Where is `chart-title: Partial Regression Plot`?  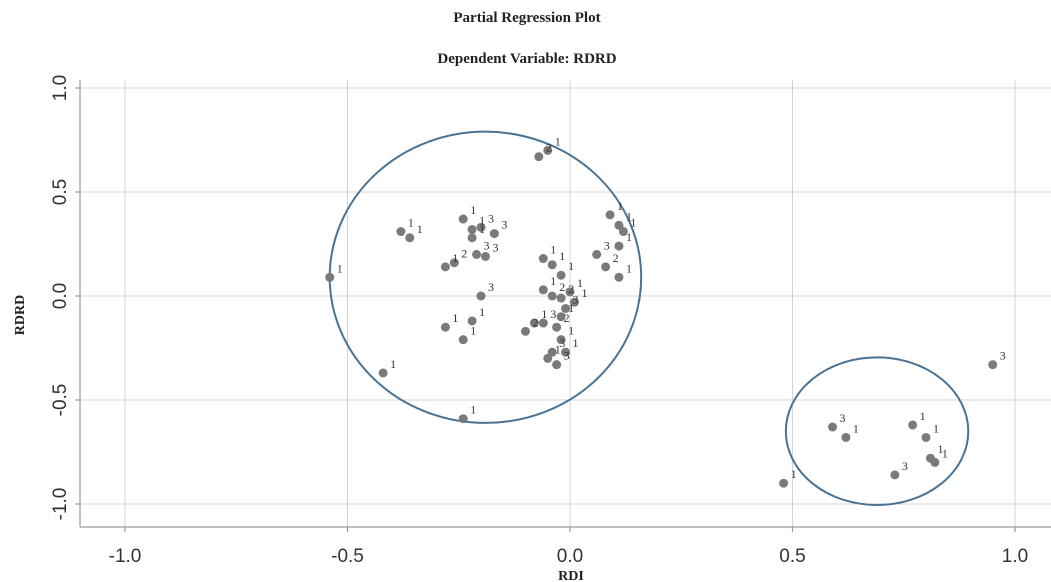
chart-title: Partial Regression Plot is located at coordinates (526, 18).